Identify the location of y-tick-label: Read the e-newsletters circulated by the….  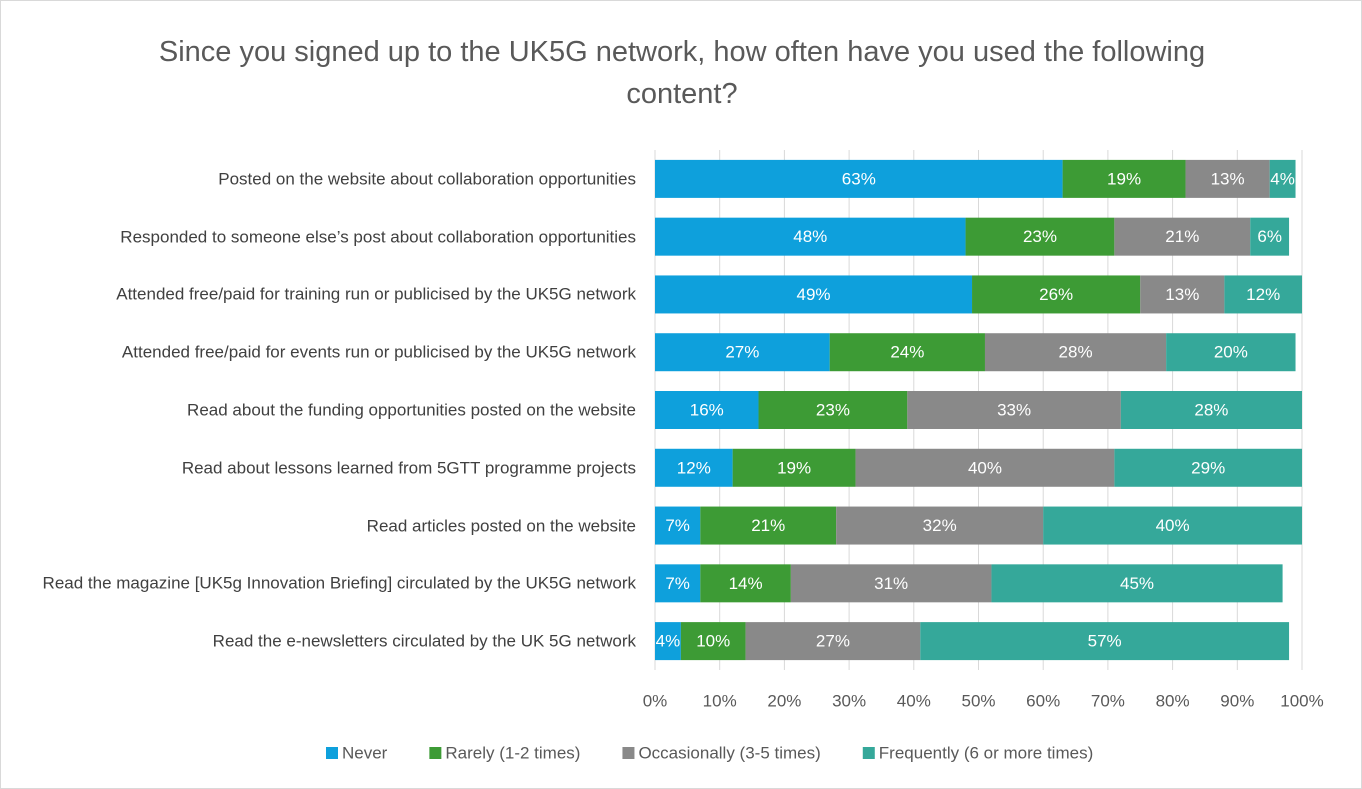
(424, 641).